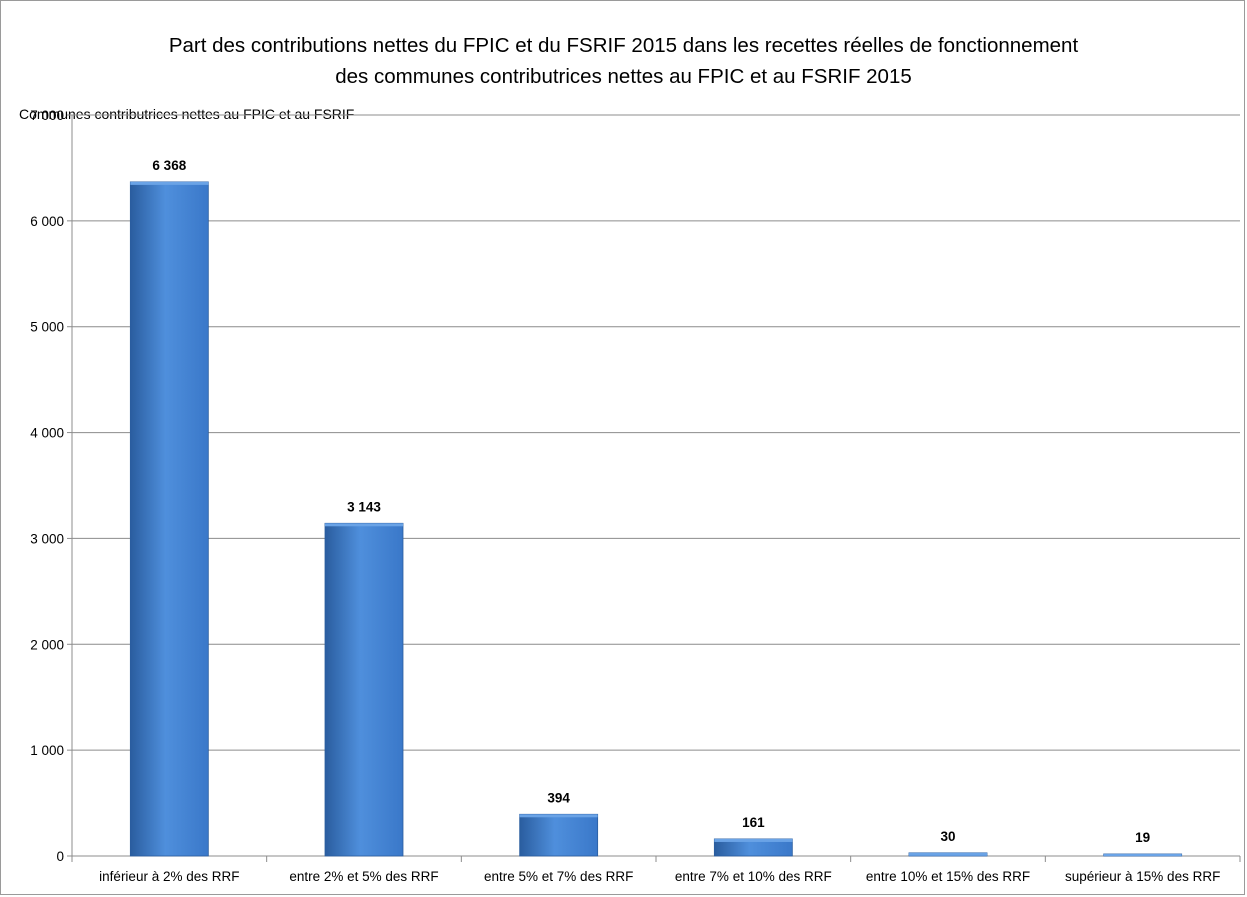 This screenshot has height=897, width=1247. I want to click on bar-data-label: 3 143, so click(364, 506).